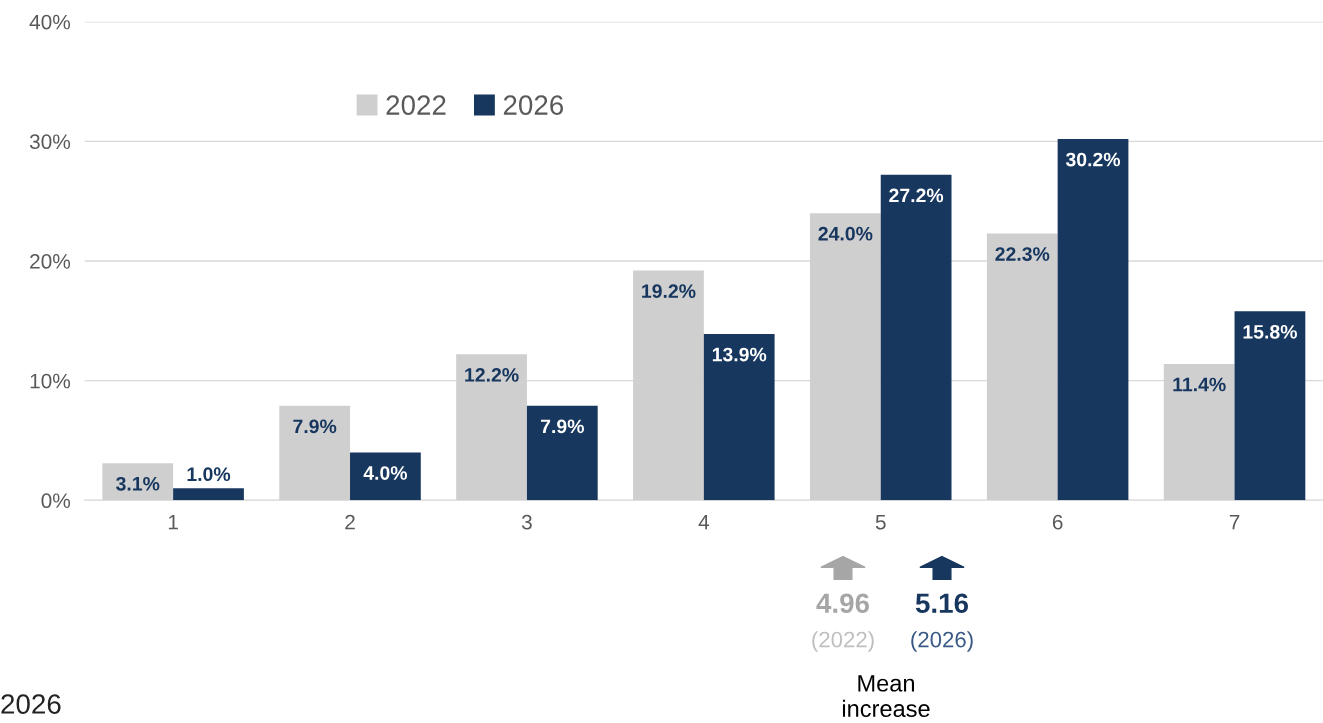 This screenshot has height=723, width=1323. Describe the element at coordinates (533, 105) in the screenshot. I see `legend-label: 2026` at that location.